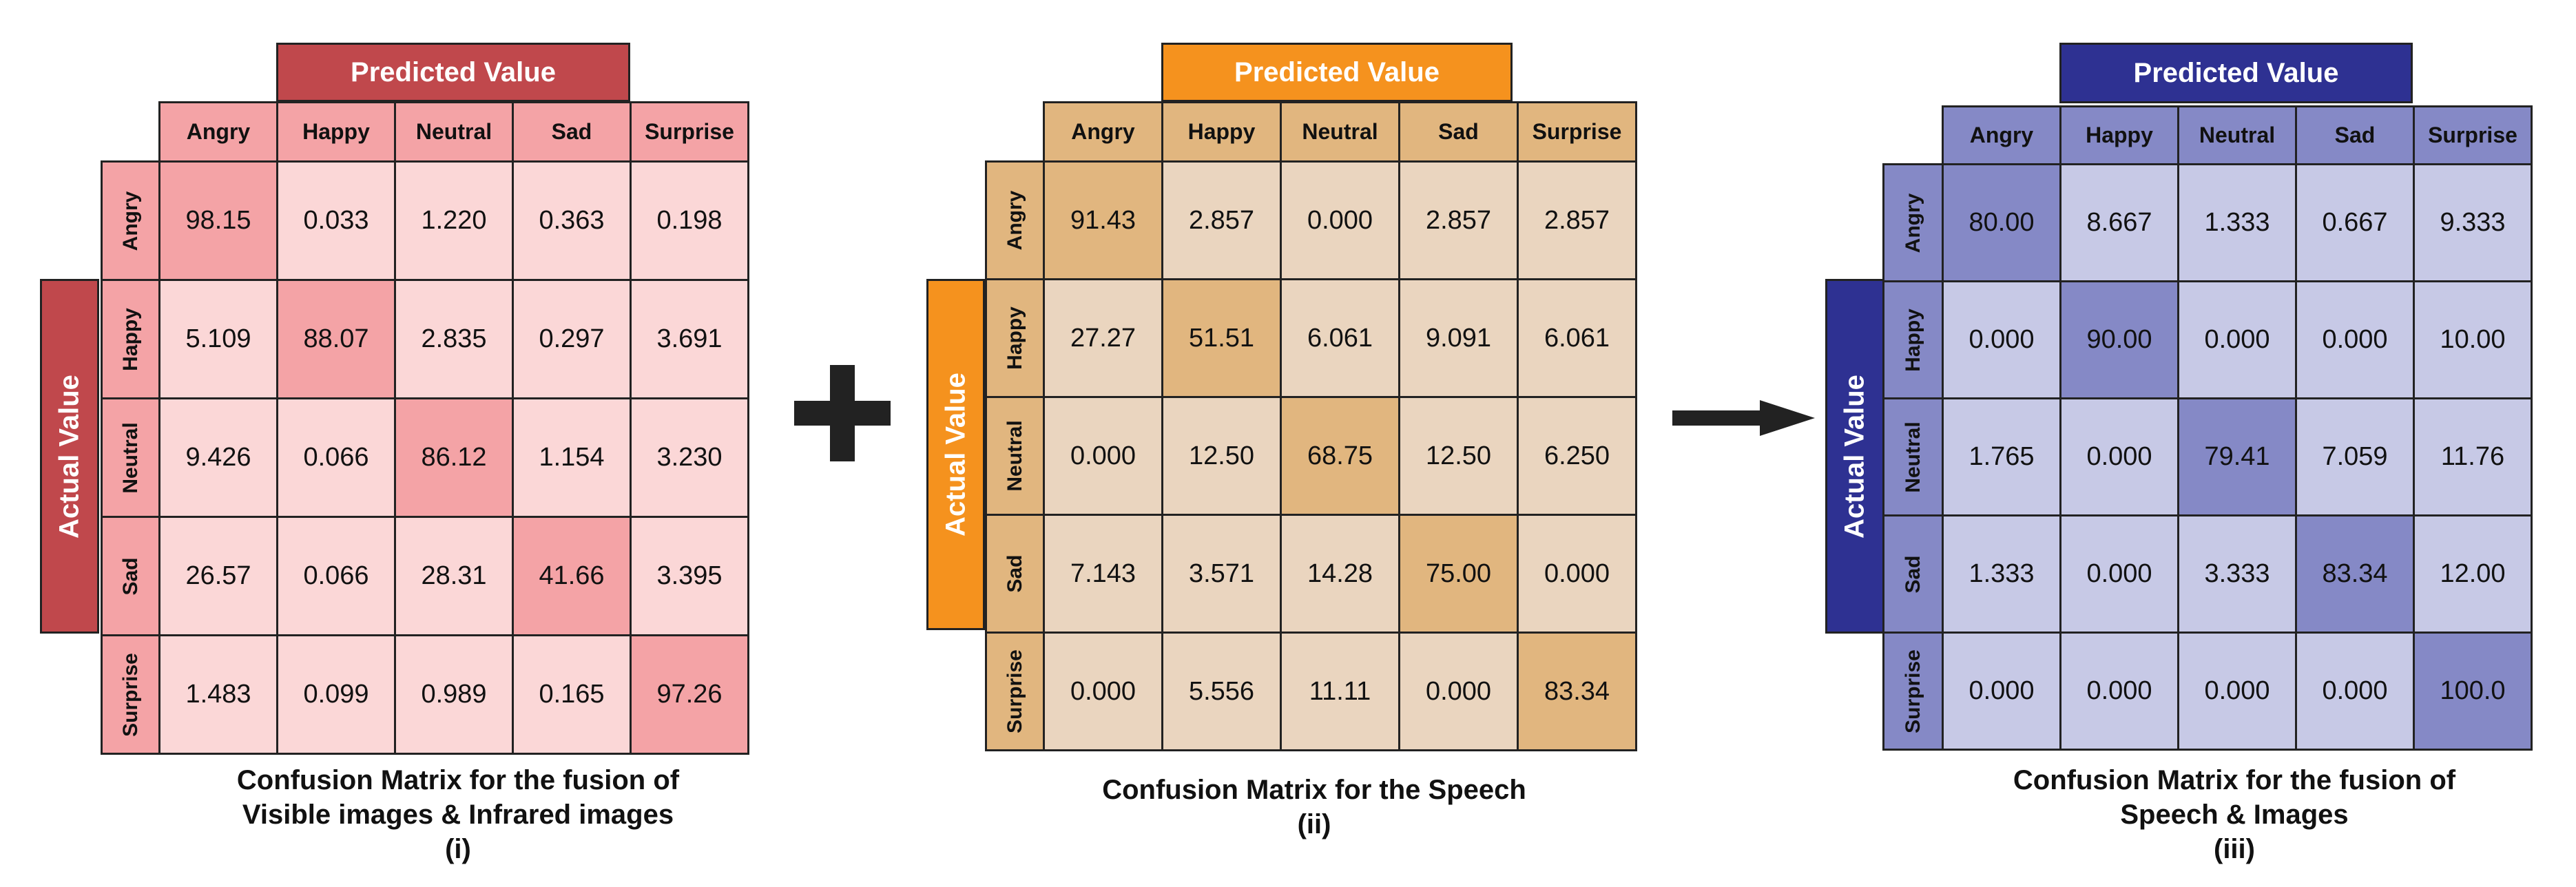 The height and width of the screenshot is (887, 2576). I want to click on diagonal-cell: 97.26, so click(689, 694).